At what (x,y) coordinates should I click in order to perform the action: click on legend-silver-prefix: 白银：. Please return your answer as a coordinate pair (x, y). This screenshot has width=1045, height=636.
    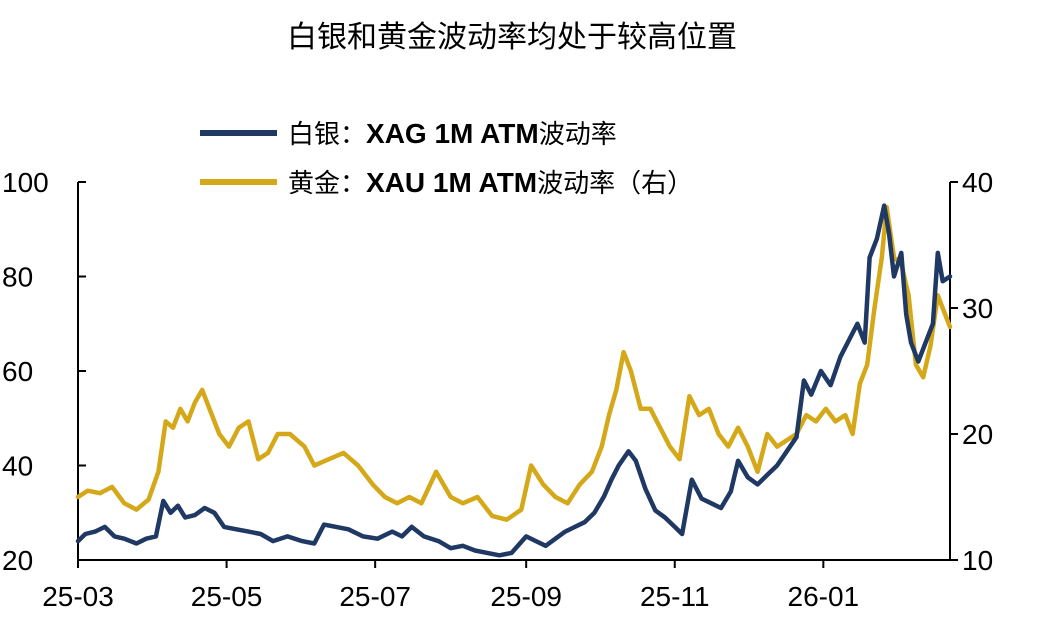
    Looking at the image, I should click on (327, 135).